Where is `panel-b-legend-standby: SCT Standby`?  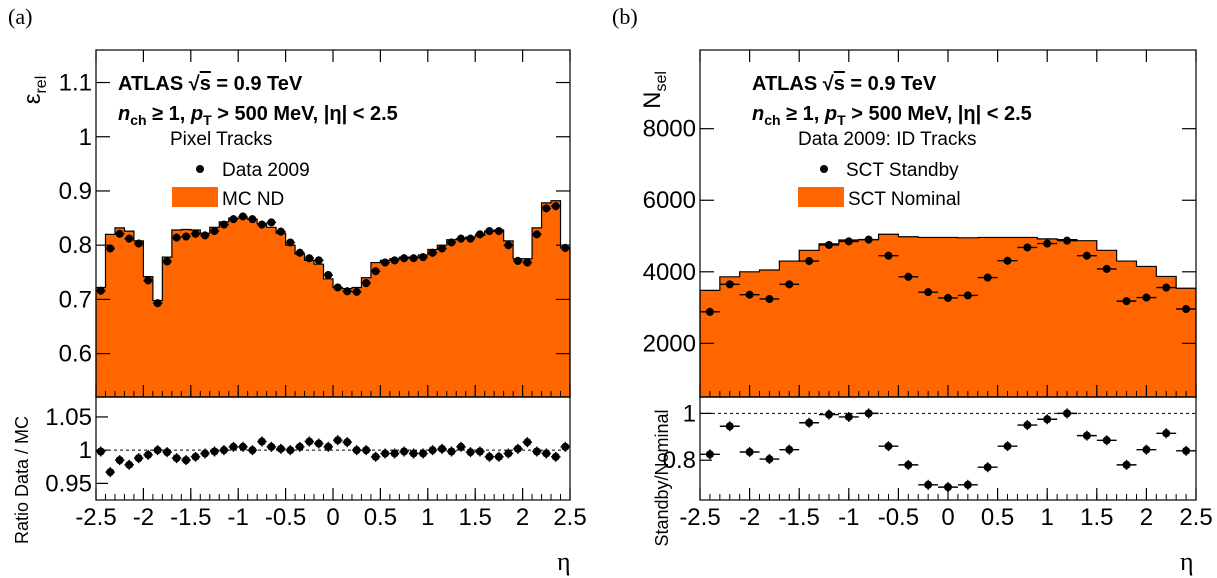
panel-b-legend-standby: SCT Standby is located at coordinates (902, 170).